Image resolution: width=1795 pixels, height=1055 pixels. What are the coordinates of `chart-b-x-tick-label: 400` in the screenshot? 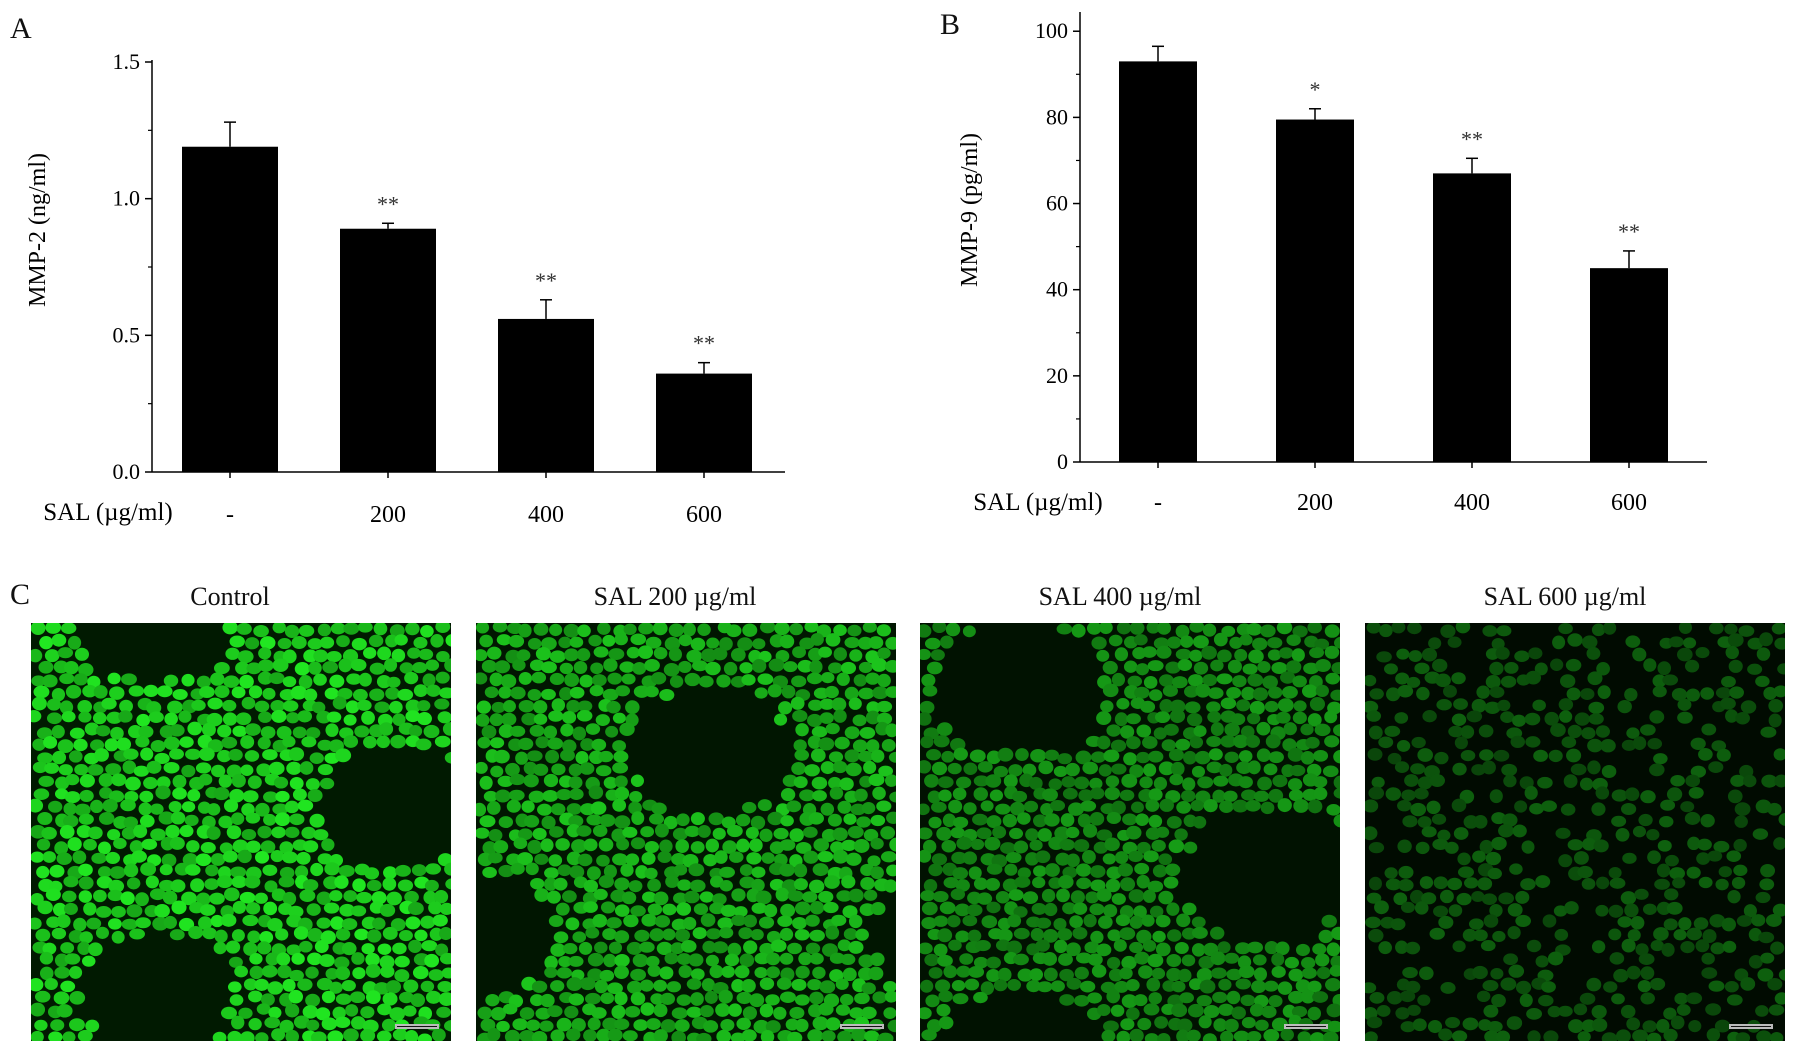 It's located at (1472, 503).